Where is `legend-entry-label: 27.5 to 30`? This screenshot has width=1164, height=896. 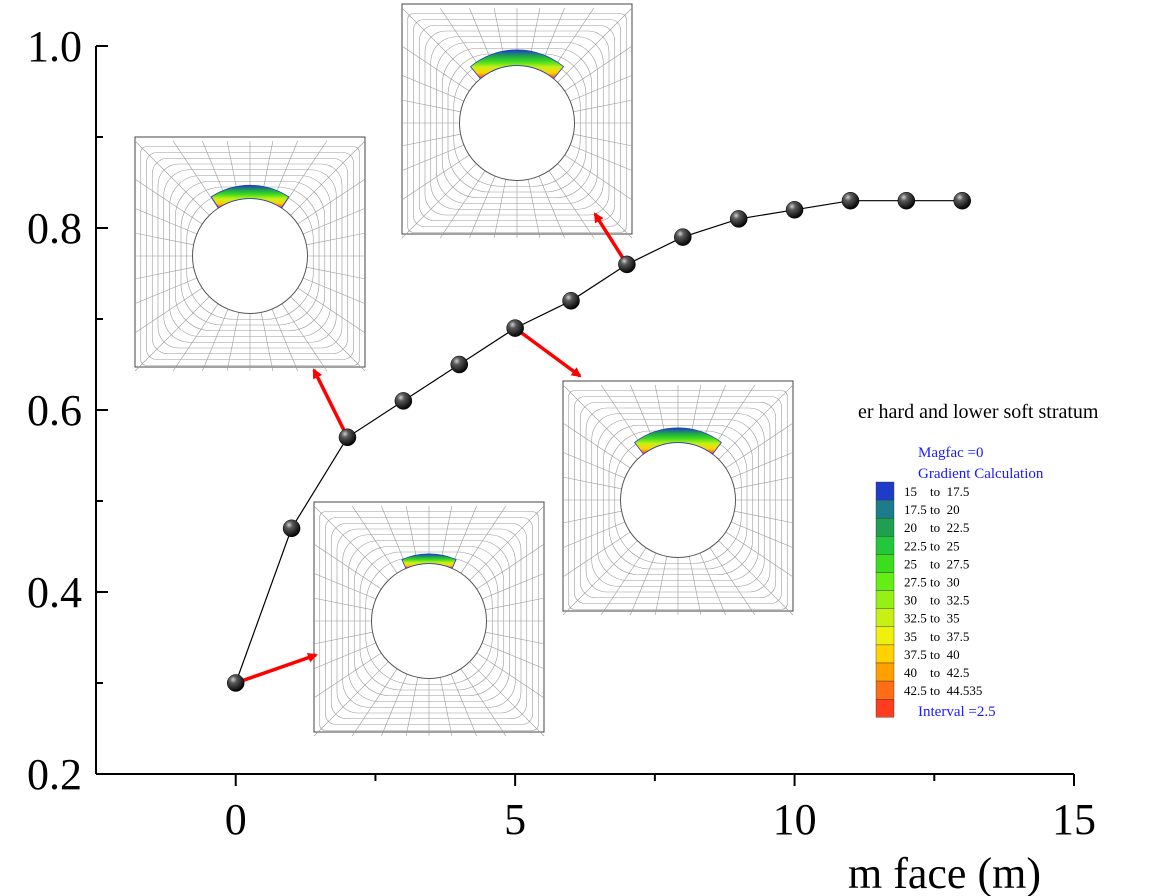
legend-entry-label: 27.5 to 30 is located at coordinates (932, 582).